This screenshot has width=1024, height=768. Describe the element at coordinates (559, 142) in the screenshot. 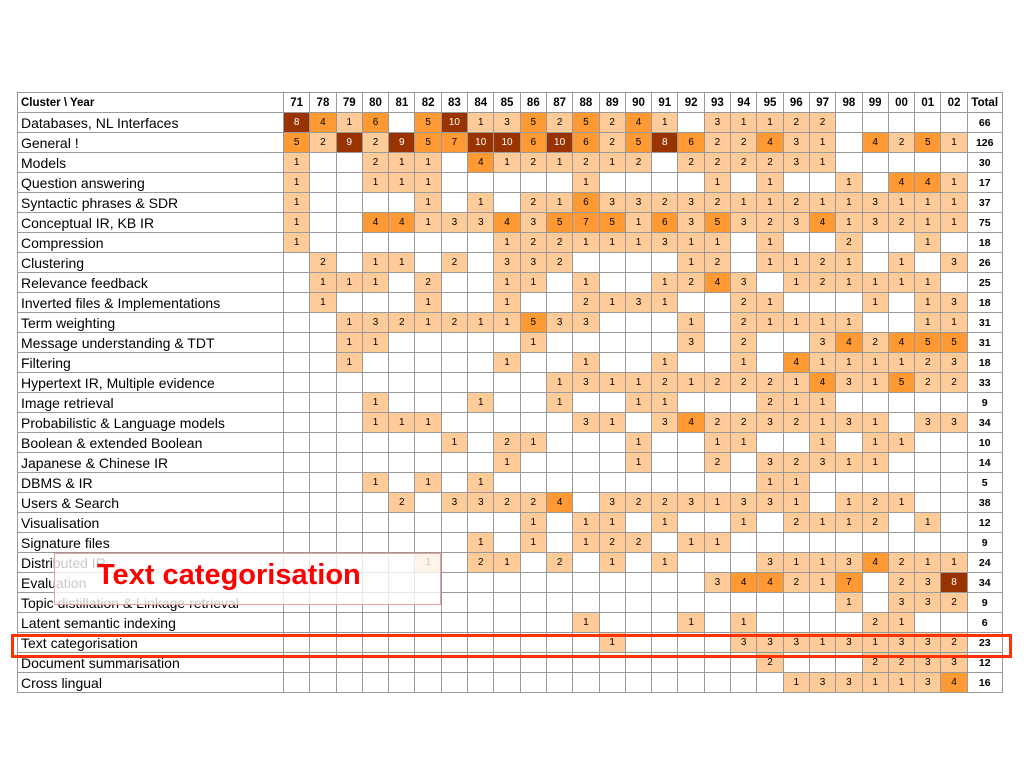

I see `count-cell: 10` at that location.